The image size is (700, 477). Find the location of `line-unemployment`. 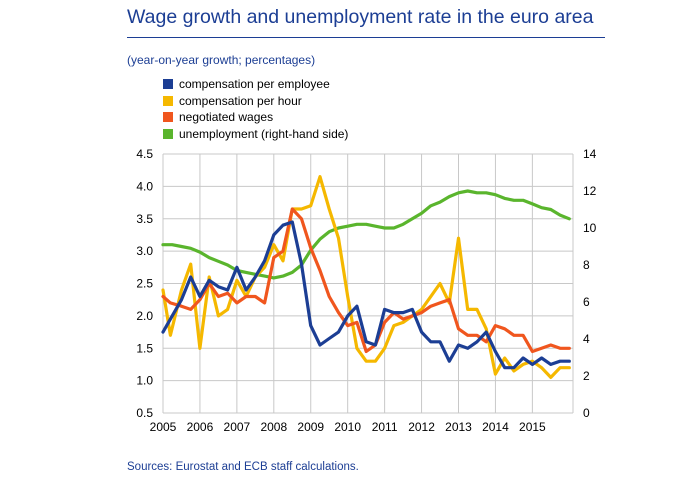

line-unemployment is located at coordinates (366, 234).